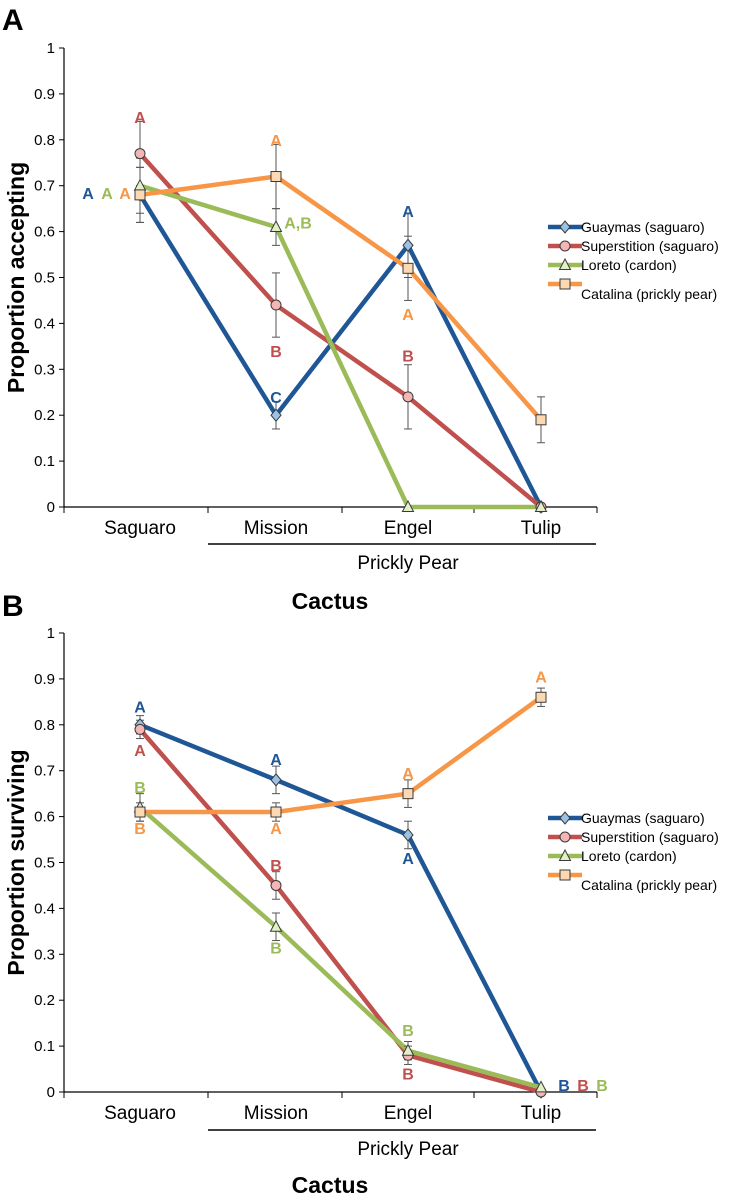 This screenshot has height=1200, width=748. Describe the element at coordinates (341, 298) in the screenshot. I see `series-line-catalina-prickly-pear` at that location.